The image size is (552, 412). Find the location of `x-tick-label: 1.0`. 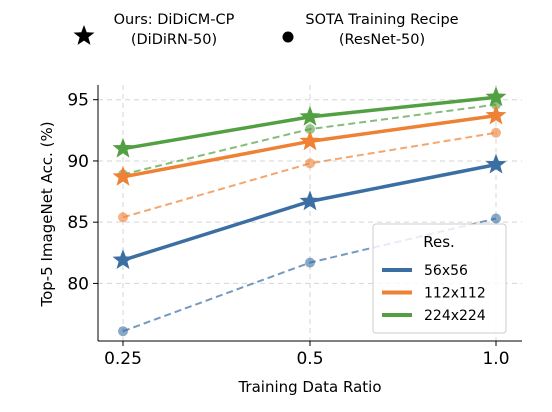

x-tick-label: 1.0 is located at coordinates (495, 359).